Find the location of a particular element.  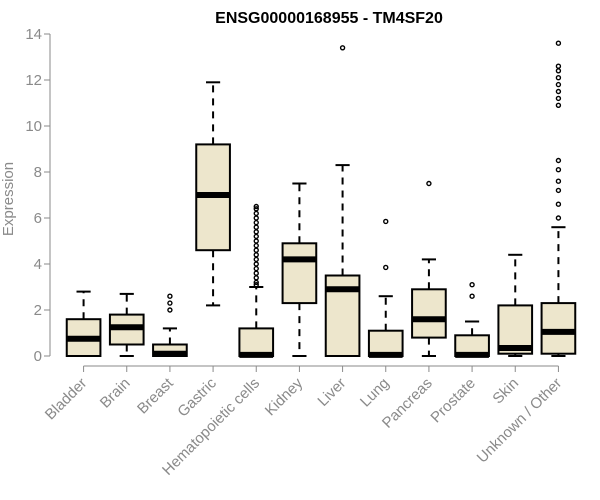

box-unknown-other is located at coordinates (558, 198).